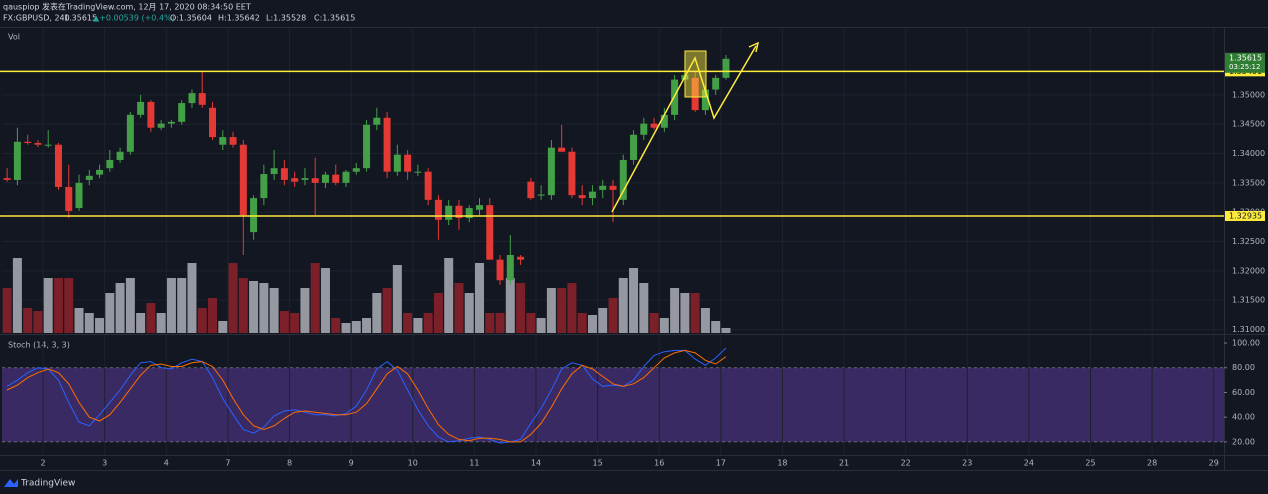  I want to click on level-tag, so click(1245, 215).